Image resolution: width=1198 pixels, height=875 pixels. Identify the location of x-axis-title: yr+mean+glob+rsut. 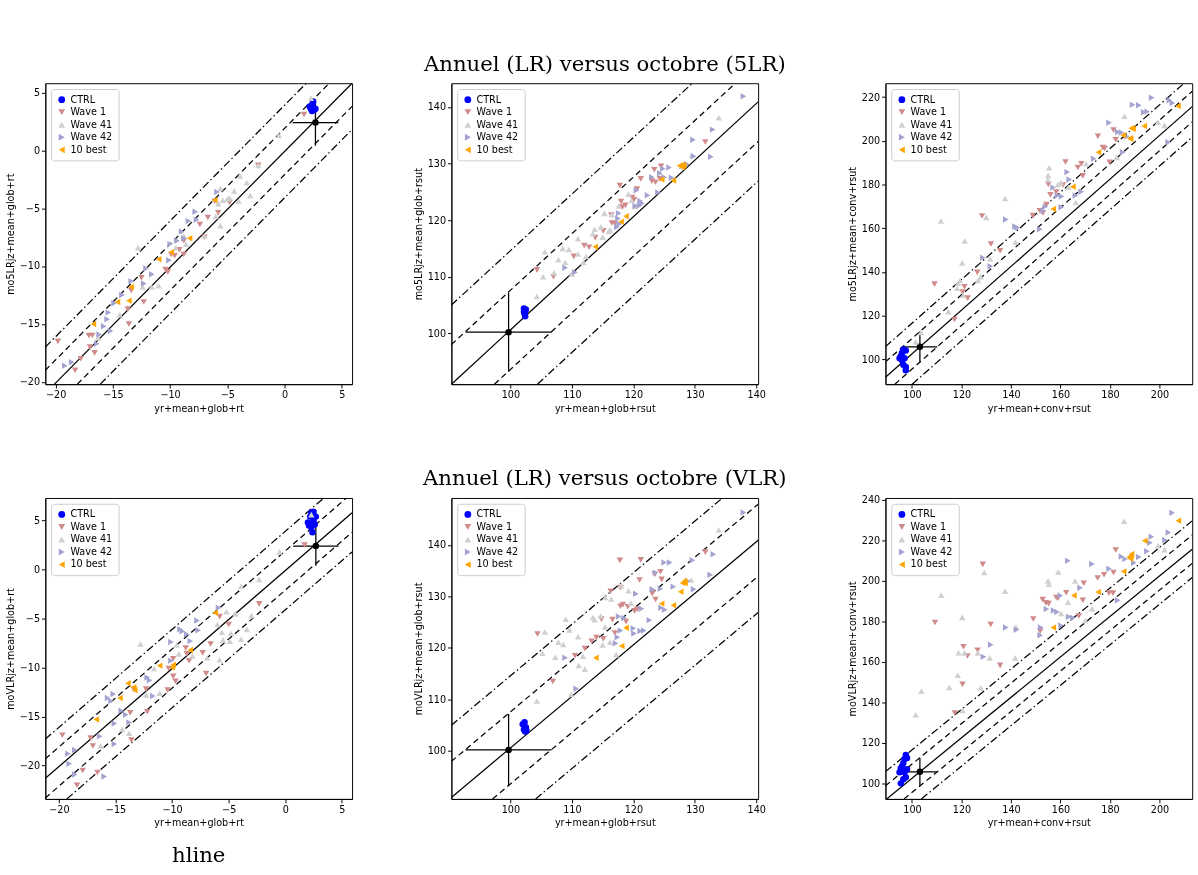
(605, 408).